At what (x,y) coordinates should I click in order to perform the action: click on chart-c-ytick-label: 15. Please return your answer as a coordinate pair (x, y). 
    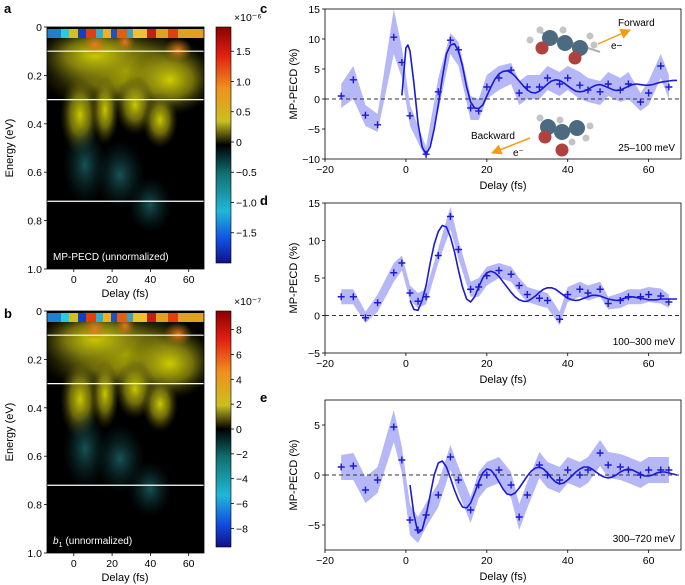
    Looking at the image, I should click on (314, 10).